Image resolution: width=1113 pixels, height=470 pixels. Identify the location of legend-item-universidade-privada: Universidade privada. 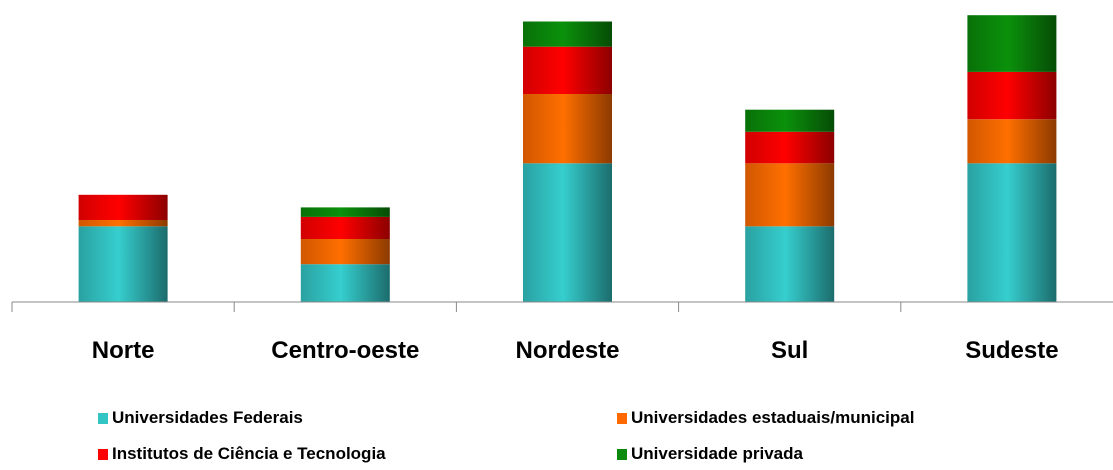
(710, 454).